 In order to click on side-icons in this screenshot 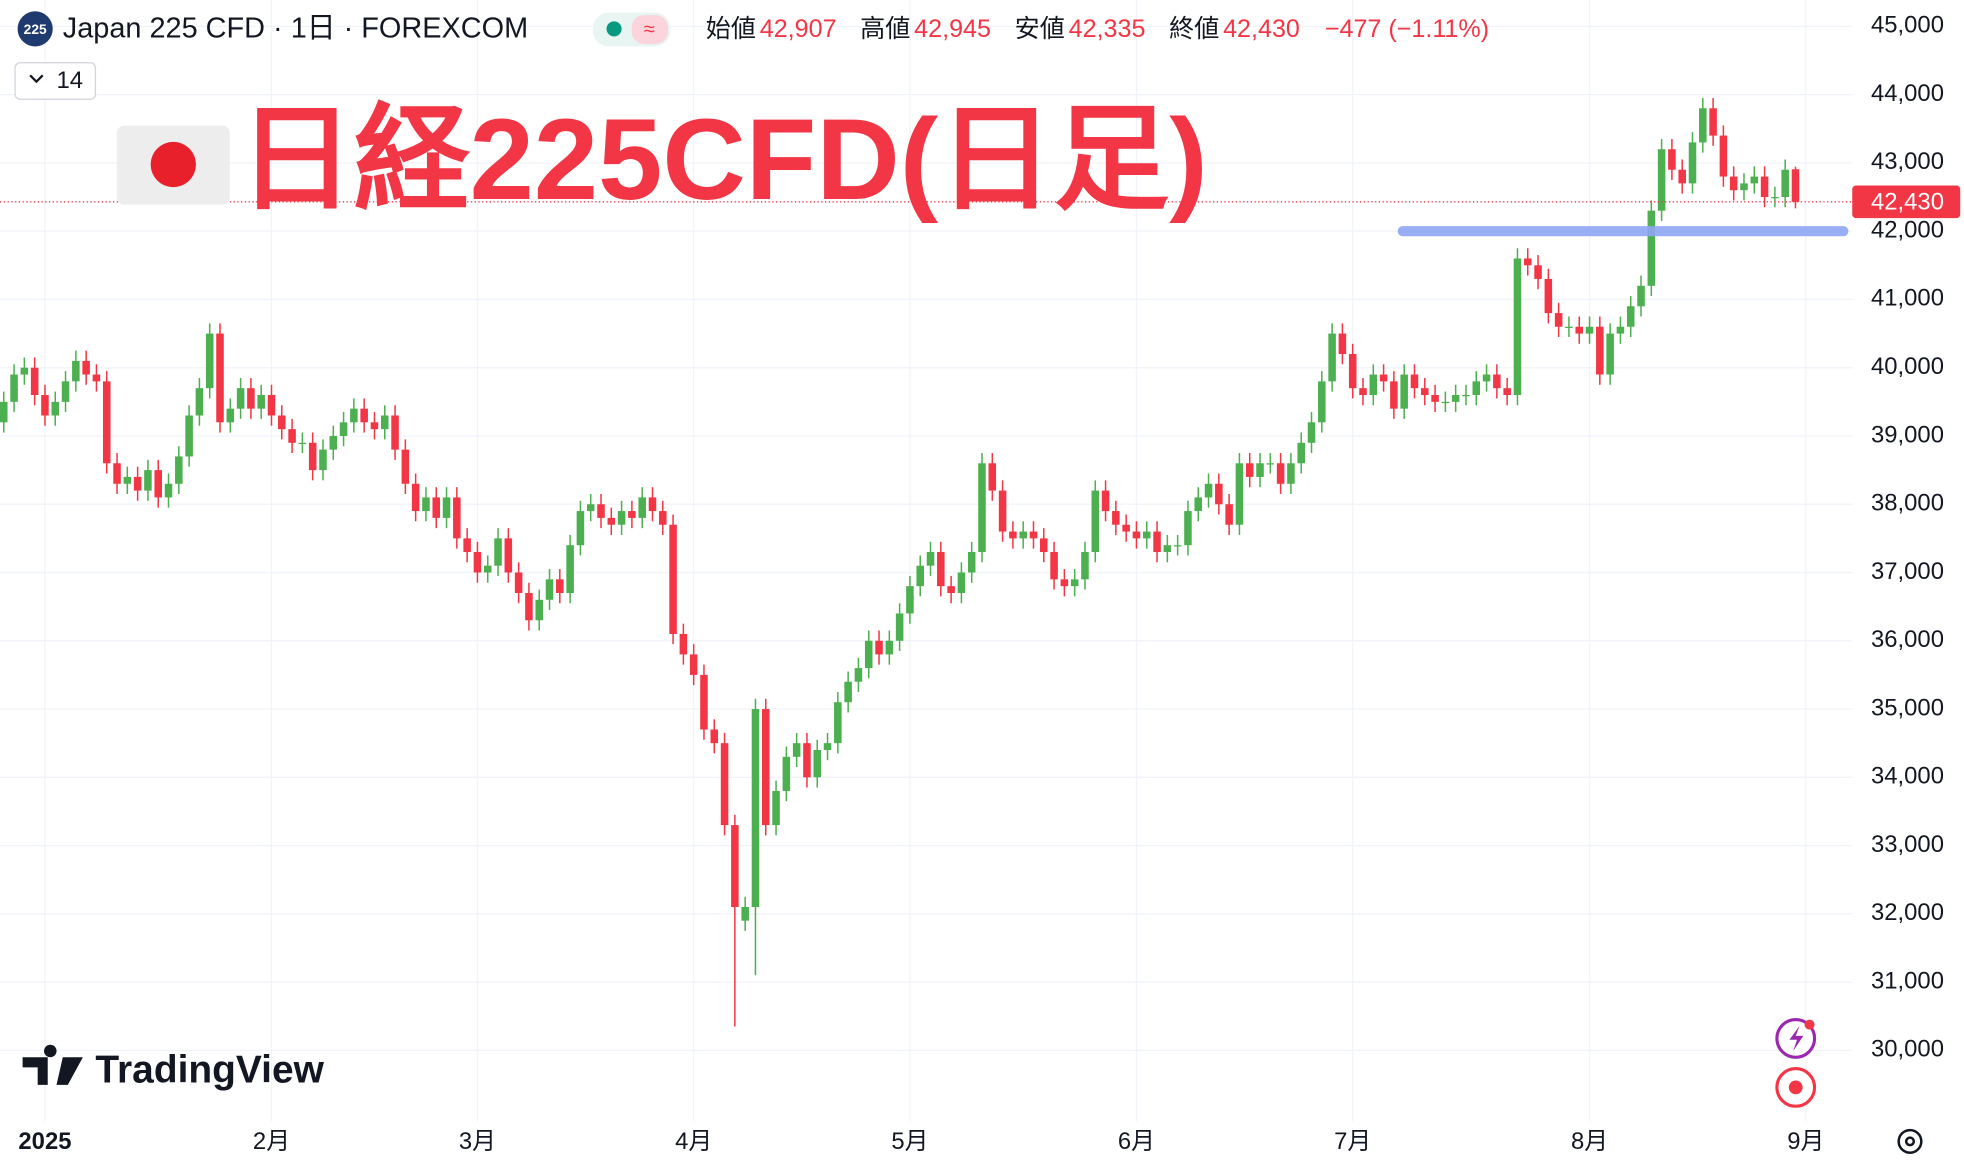, I will do `click(1849, 1086)`.